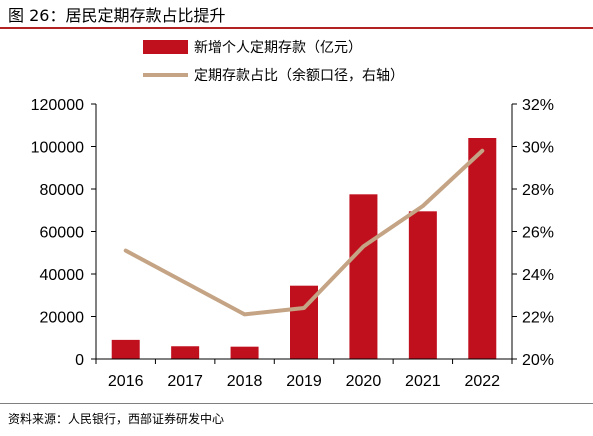 The width and height of the screenshot is (593, 436). What do you see at coordinates (57, 148) in the screenshot?
I see `y-left-tick-label: 100000` at bounding box center [57, 148].